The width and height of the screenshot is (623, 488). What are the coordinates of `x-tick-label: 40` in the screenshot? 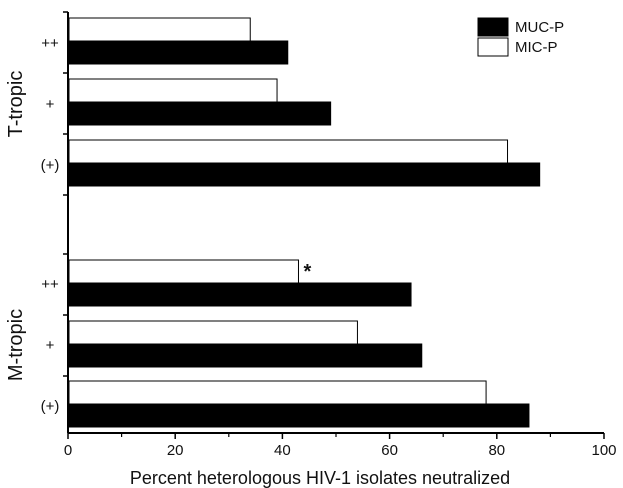 It's located at (282, 450).